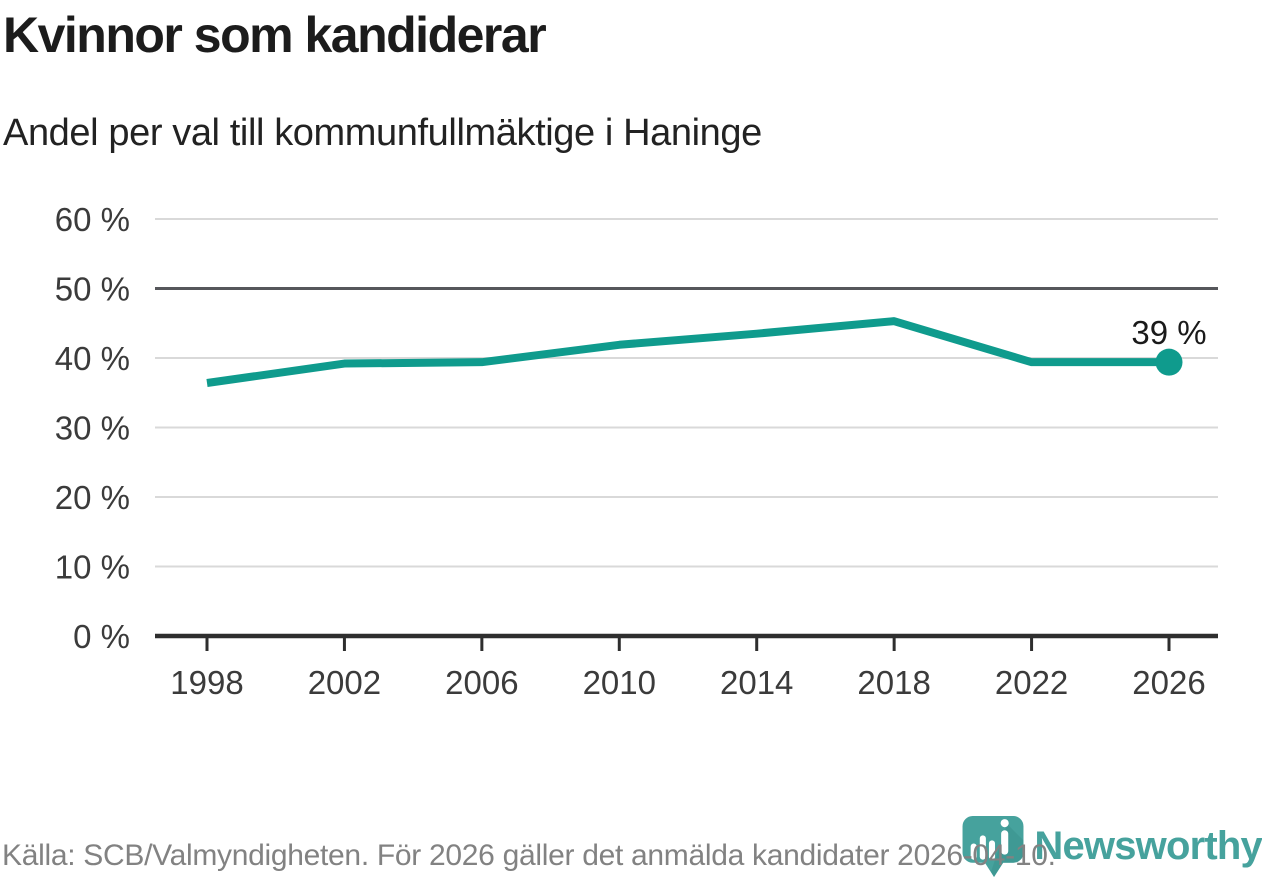 The height and width of the screenshot is (879, 1262). Describe the element at coordinates (1168, 682) in the screenshot. I see `x-axis-tick-label: 2026` at that location.